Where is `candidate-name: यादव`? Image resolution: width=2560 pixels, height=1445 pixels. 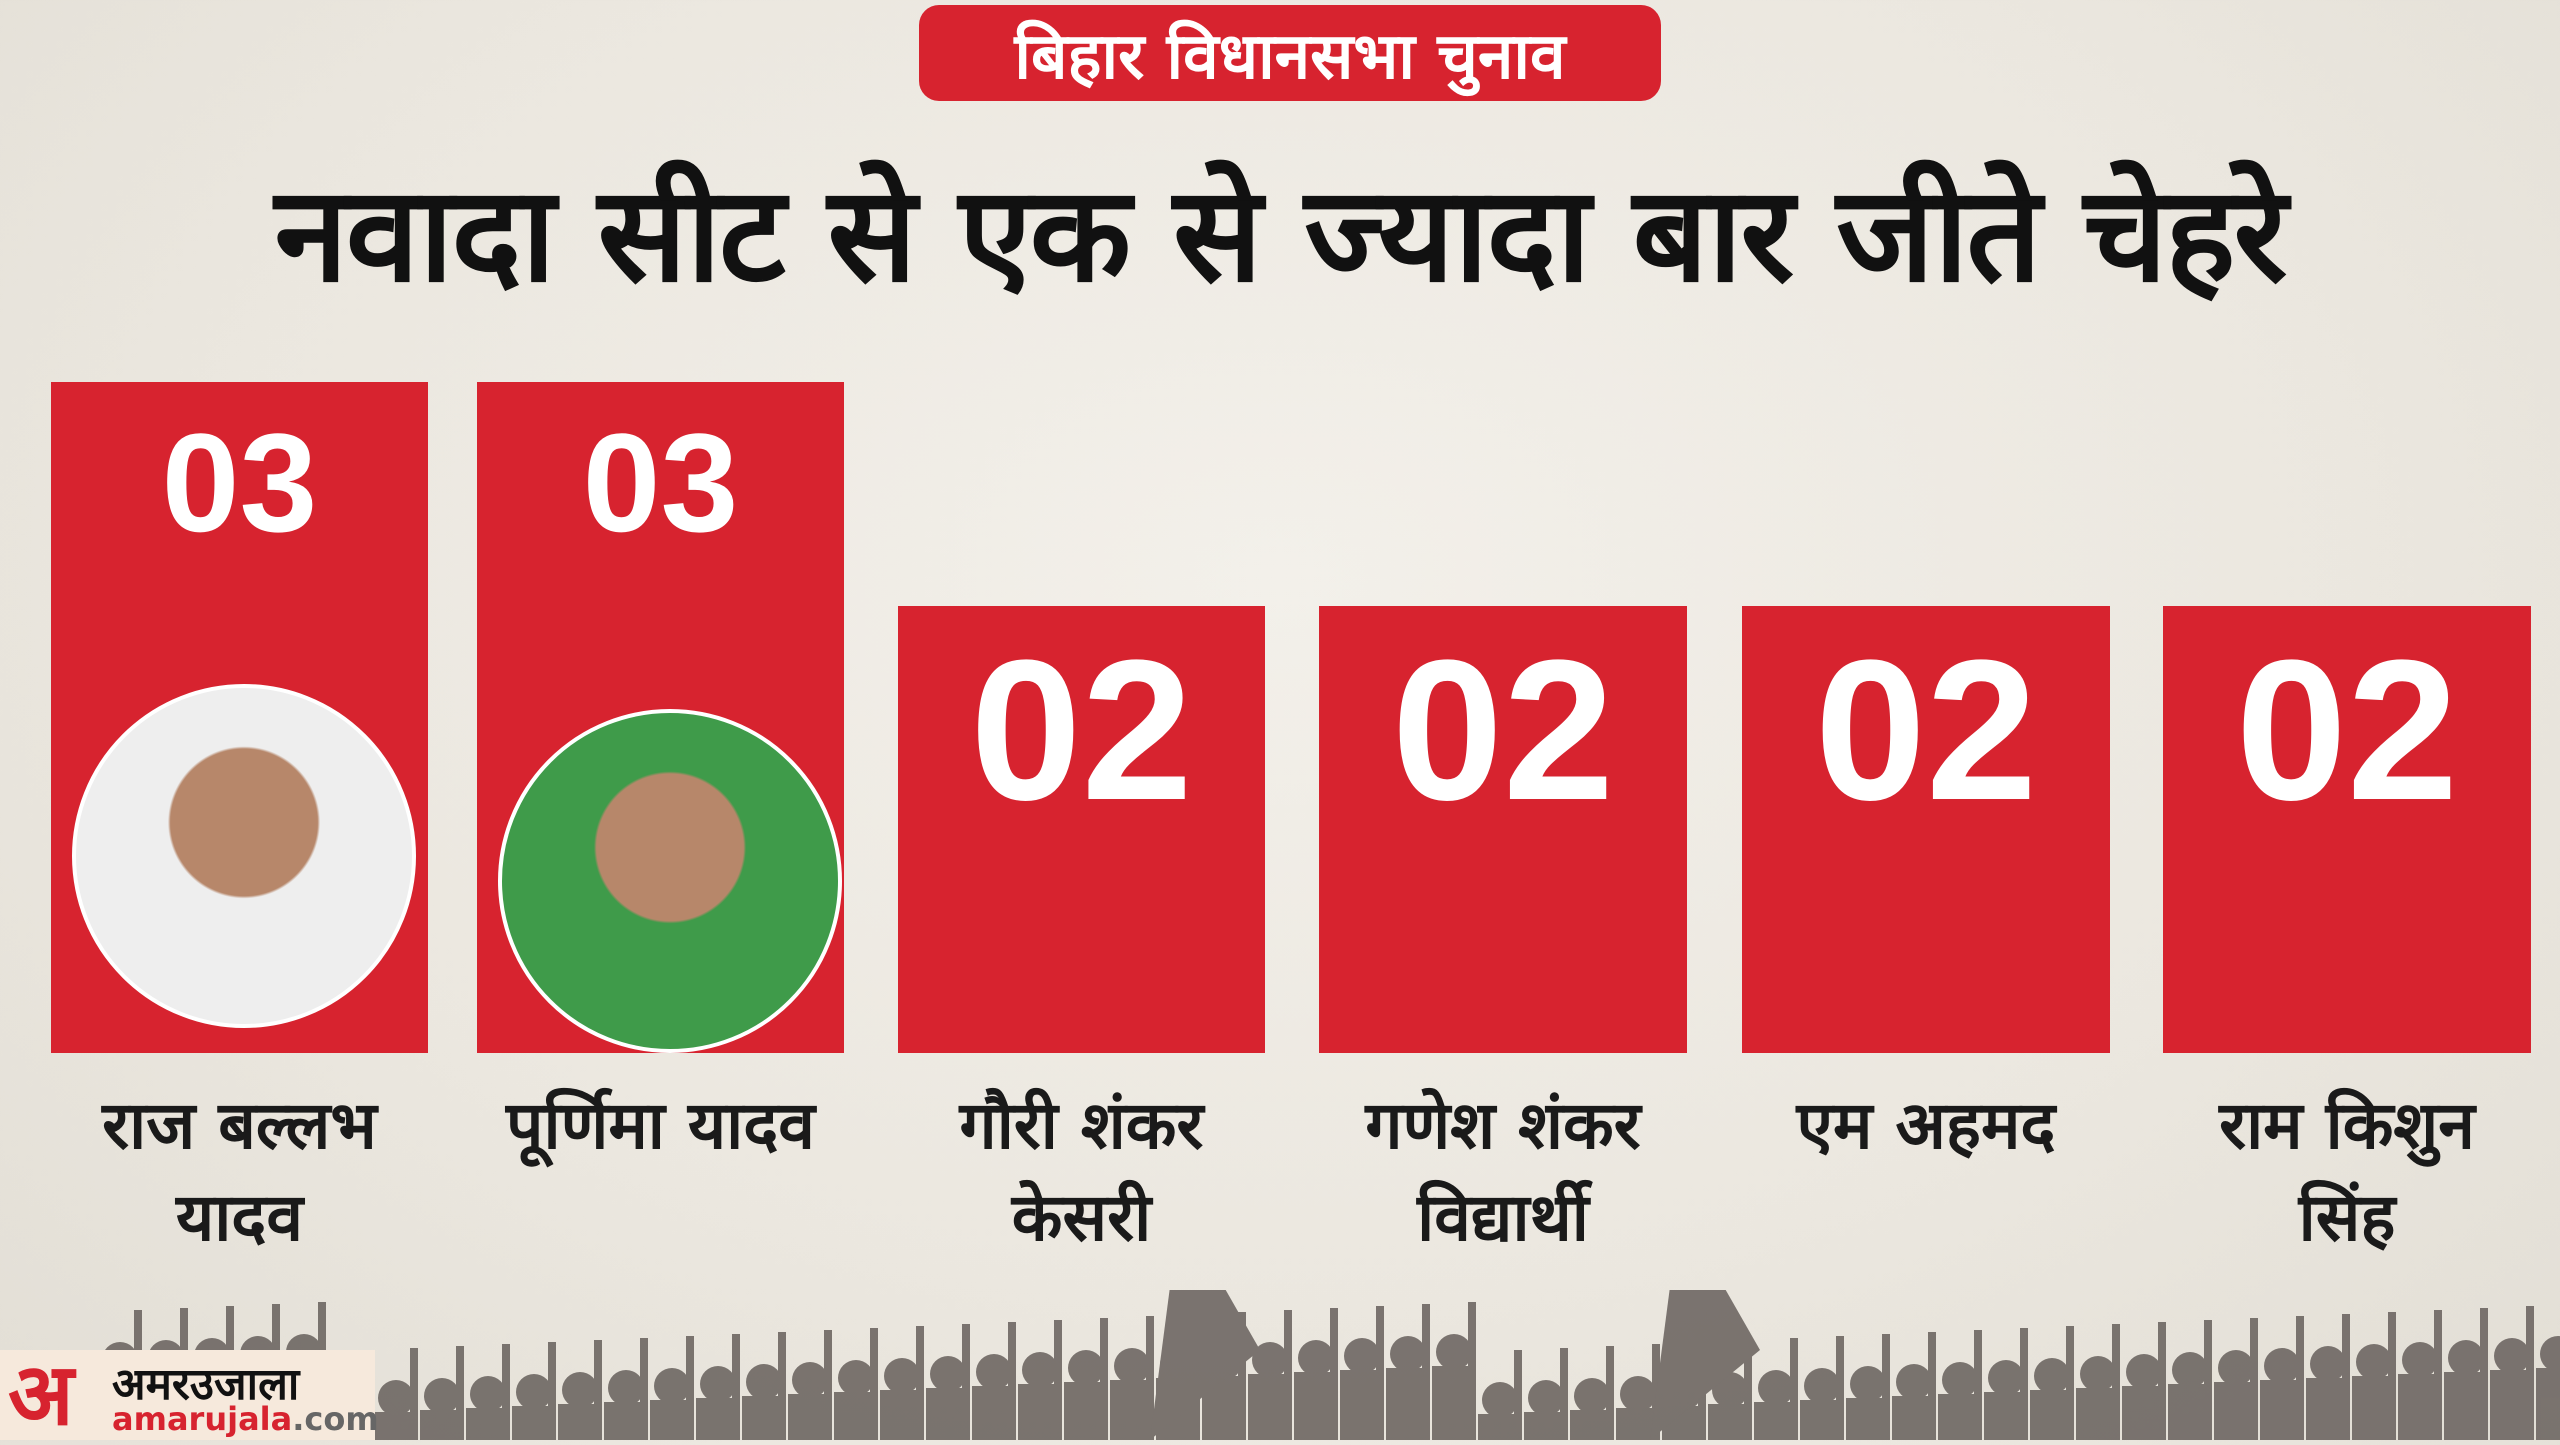 candidate-name: यादव is located at coordinates (239, 1217).